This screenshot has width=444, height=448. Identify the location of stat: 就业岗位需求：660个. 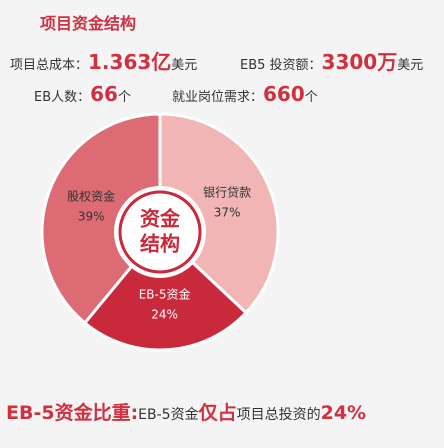
(245, 94).